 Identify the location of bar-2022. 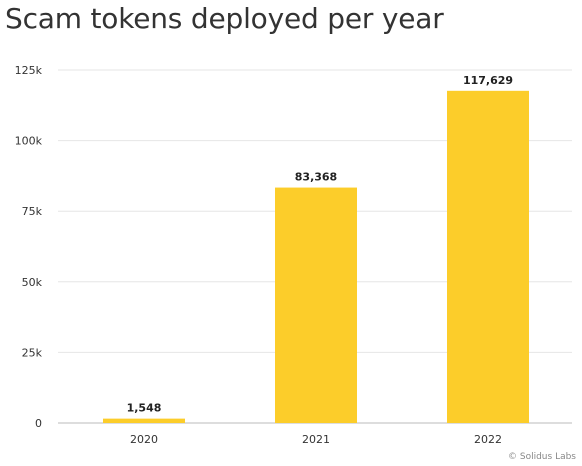
(488, 256).